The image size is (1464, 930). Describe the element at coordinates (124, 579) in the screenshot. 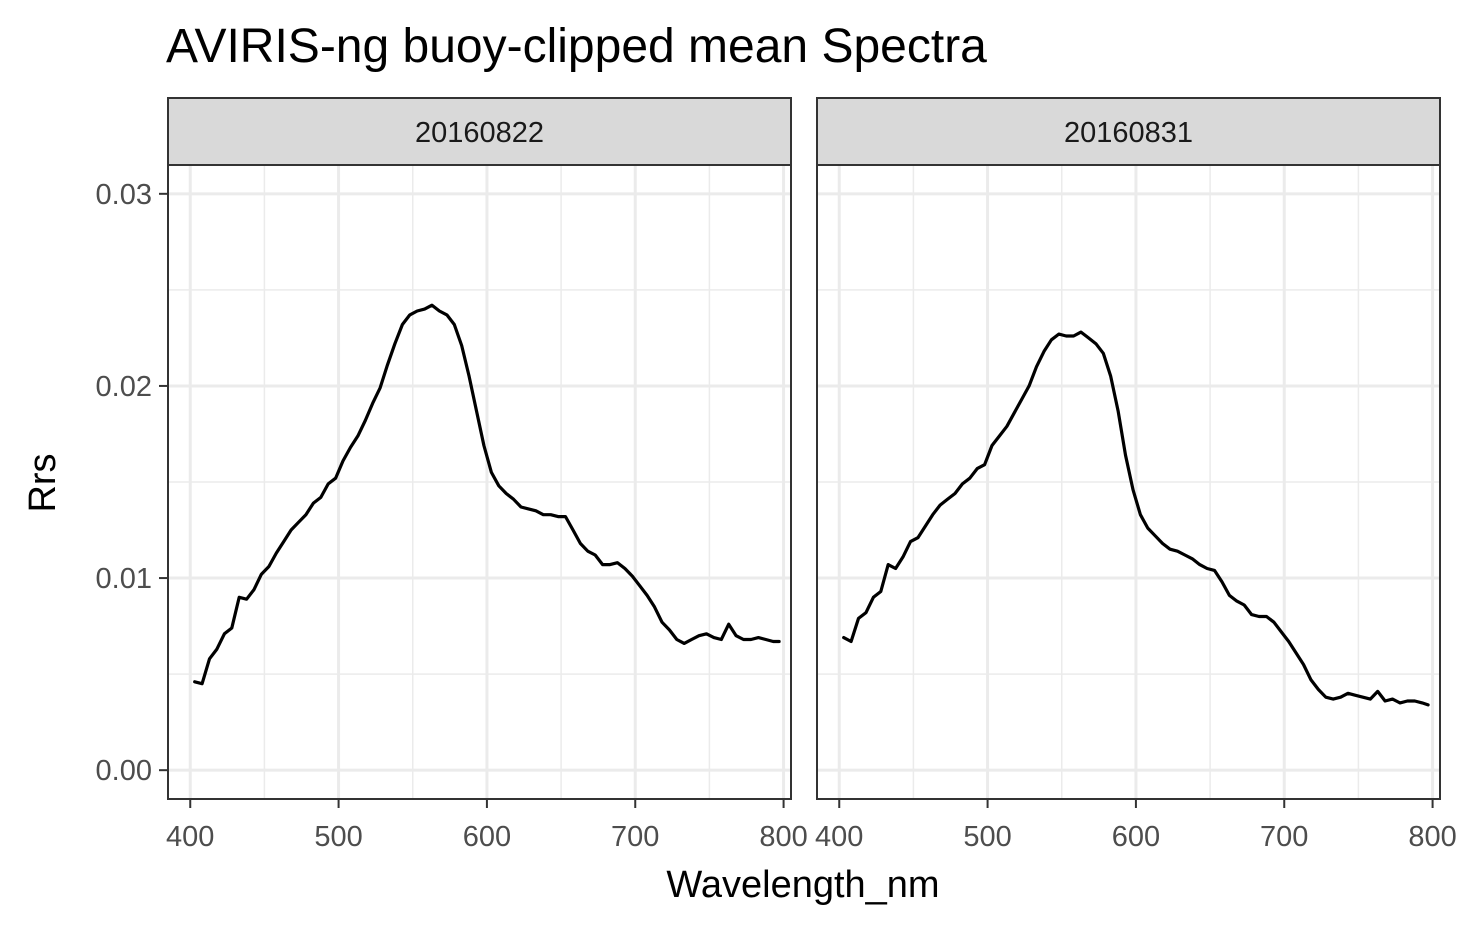

I see `y-tick-label: 0.01` at that location.